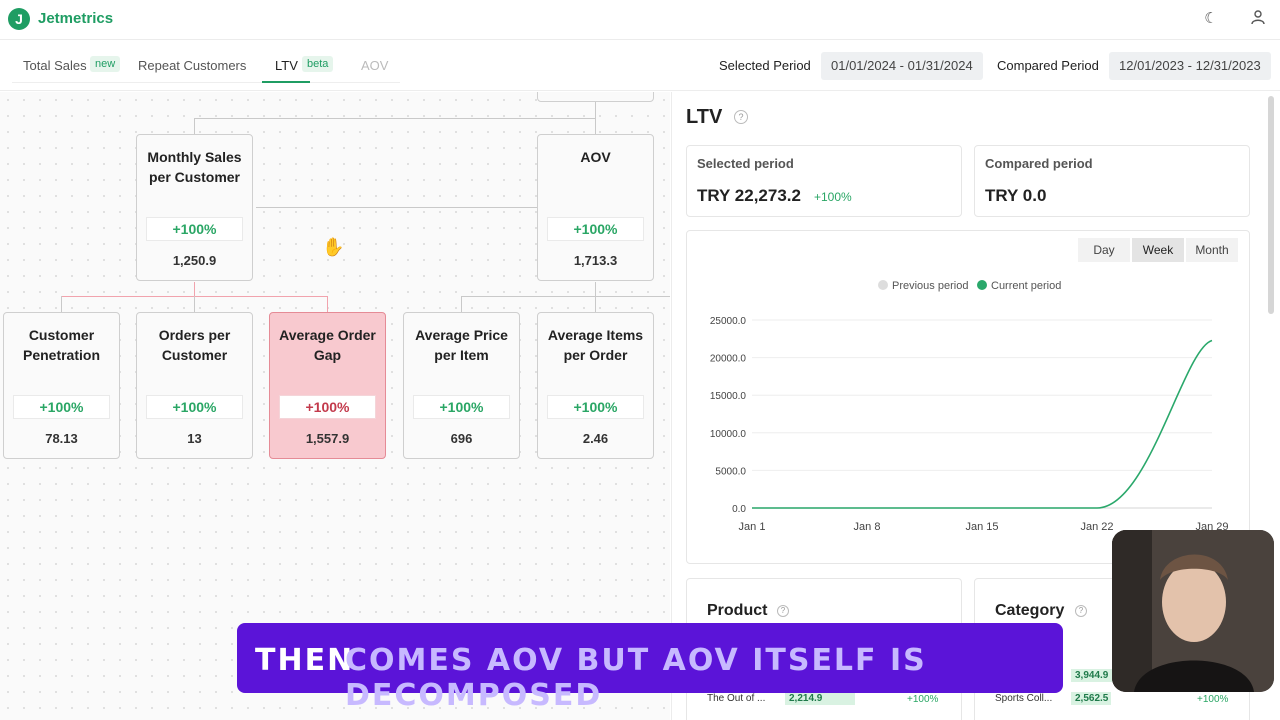  I want to click on granularity-month-button: Month, so click(1212, 250).